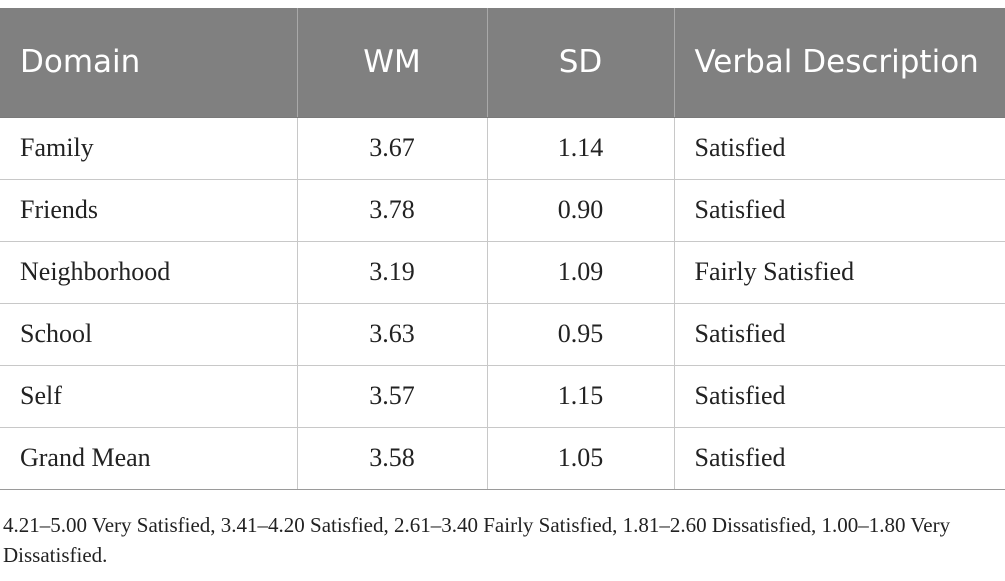 The height and width of the screenshot is (581, 1005). I want to click on table-row: School 3.63 0.95 Satisfied, so click(502, 334).